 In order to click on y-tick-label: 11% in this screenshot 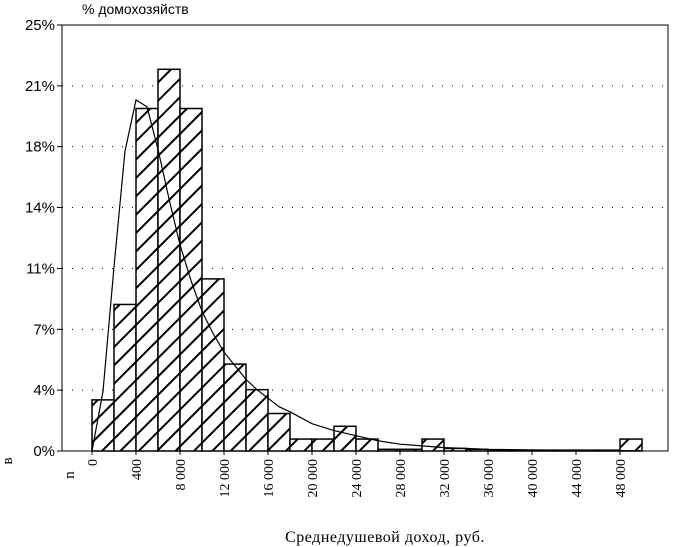, I will do `click(40, 269)`.